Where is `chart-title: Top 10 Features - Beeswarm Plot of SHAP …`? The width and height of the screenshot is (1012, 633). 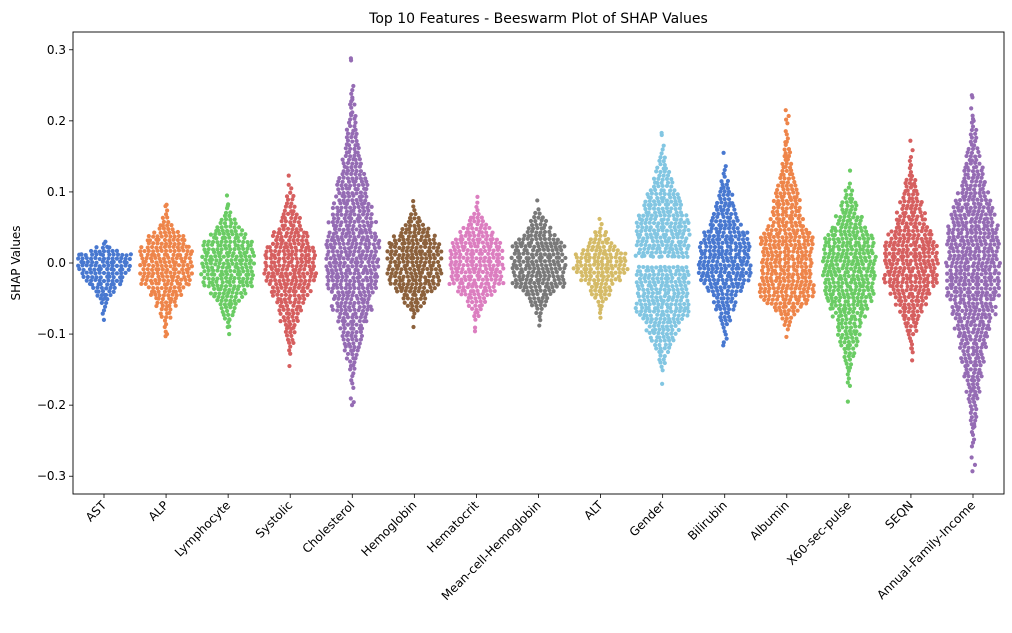 chart-title: Top 10 Features - Beeswarm Plot of SHAP … is located at coordinates (538, 19).